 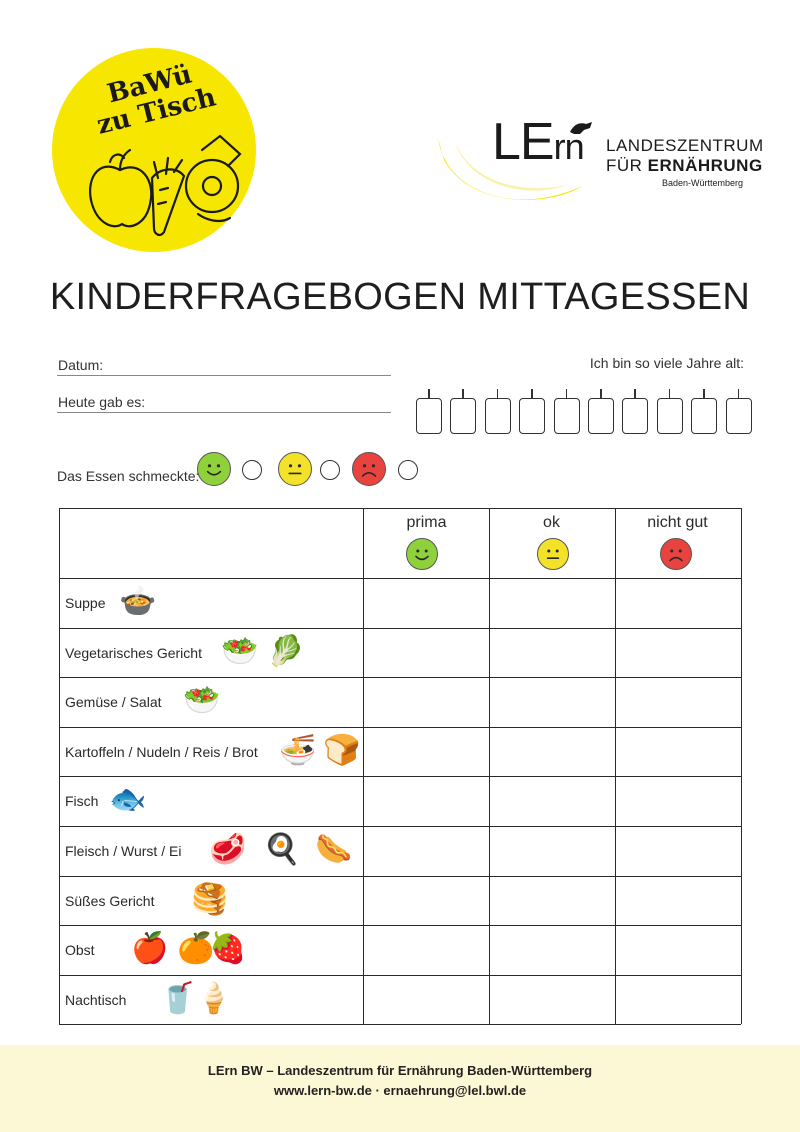 I want to click on table-row-label: Fleisch / Wurst / Ei, so click(x=123, y=851).